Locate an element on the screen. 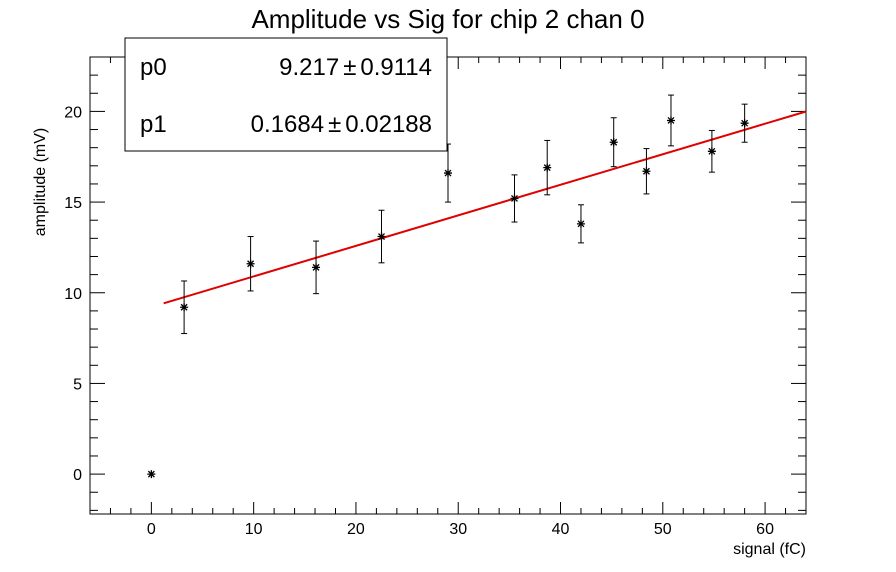 Image resolution: width=896 pixels, height=572 pixels. stat-value: 0.1684 ±0.02188 is located at coordinates (341, 124).